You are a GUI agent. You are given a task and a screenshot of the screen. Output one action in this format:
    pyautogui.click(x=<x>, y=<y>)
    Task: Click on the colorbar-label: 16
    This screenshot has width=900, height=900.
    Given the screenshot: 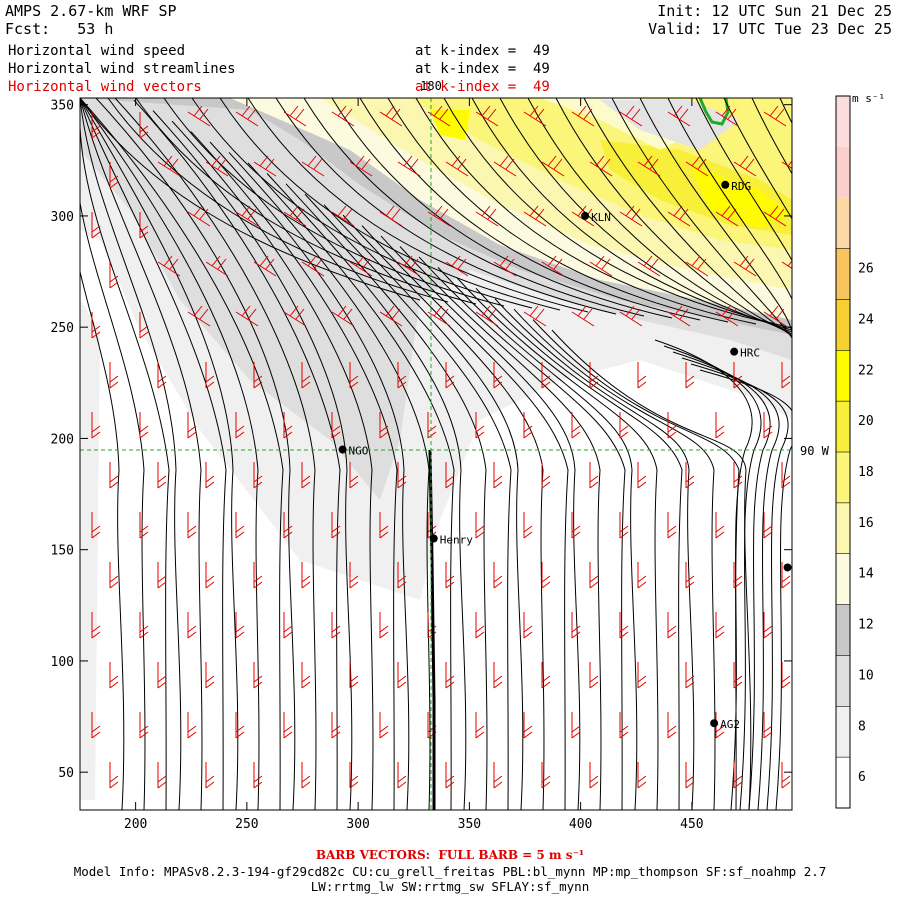 What is the action you would take?
    pyautogui.click(x=866, y=523)
    